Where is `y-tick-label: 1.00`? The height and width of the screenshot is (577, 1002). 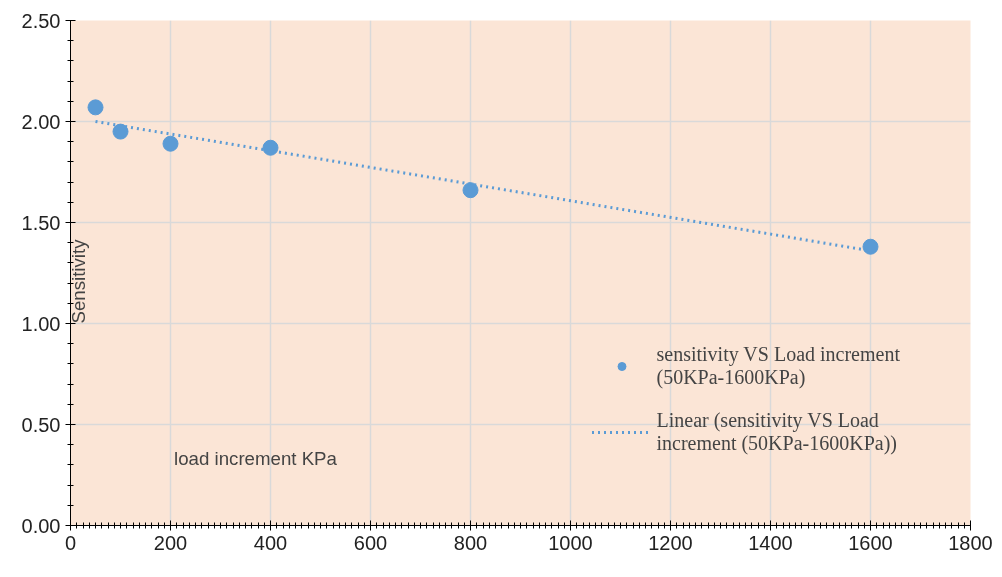
y-tick-label: 1.00 is located at coordinates (41, 323).